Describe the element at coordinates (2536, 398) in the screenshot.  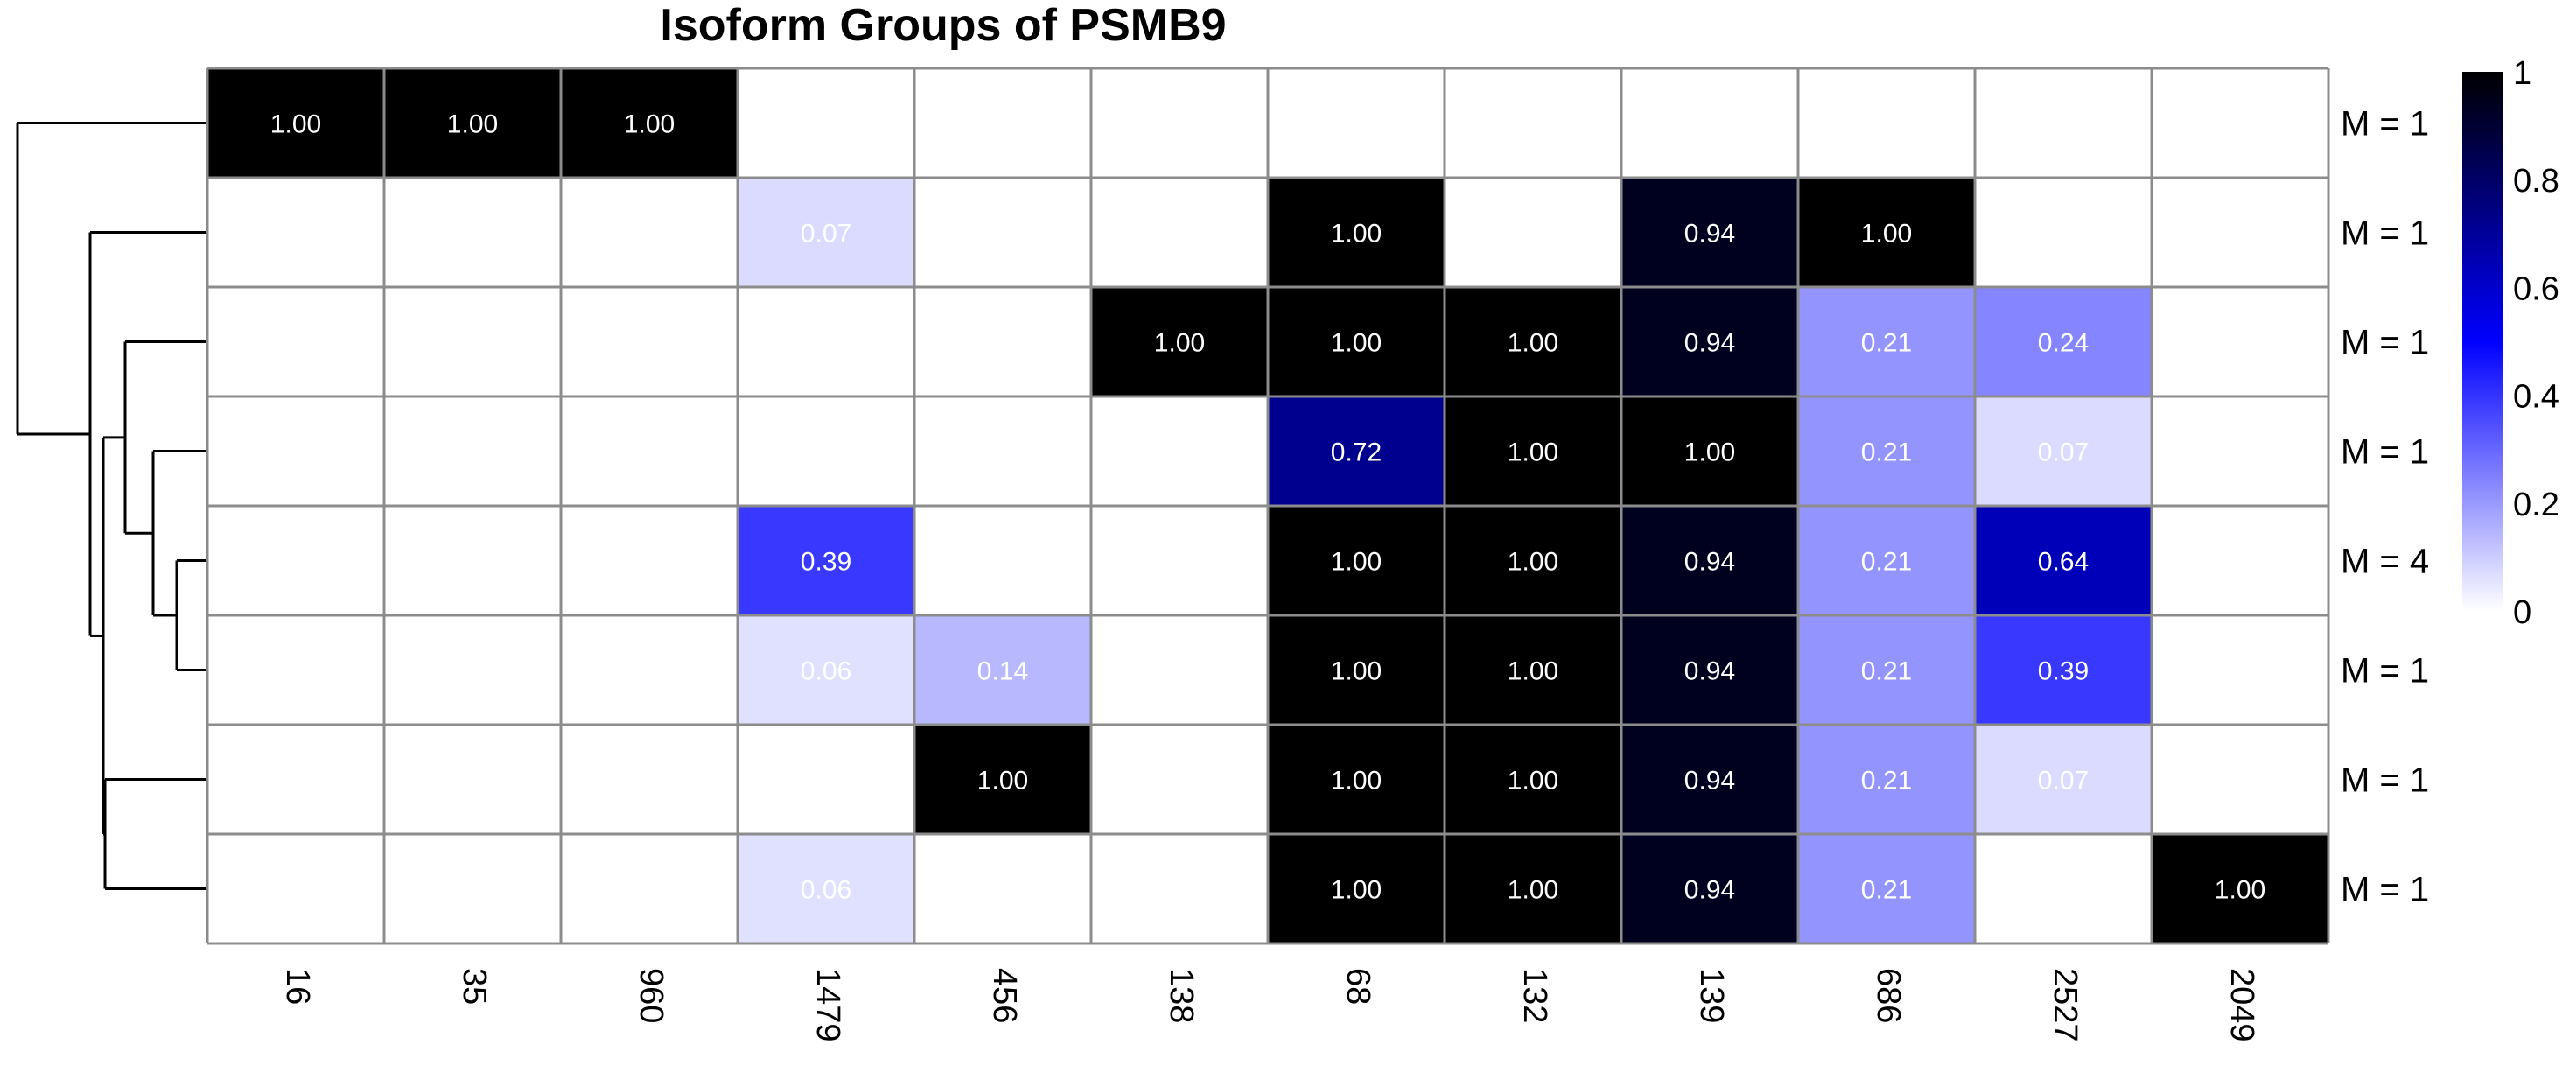
I see `colorbar-tick-label: 0.4` at that location.